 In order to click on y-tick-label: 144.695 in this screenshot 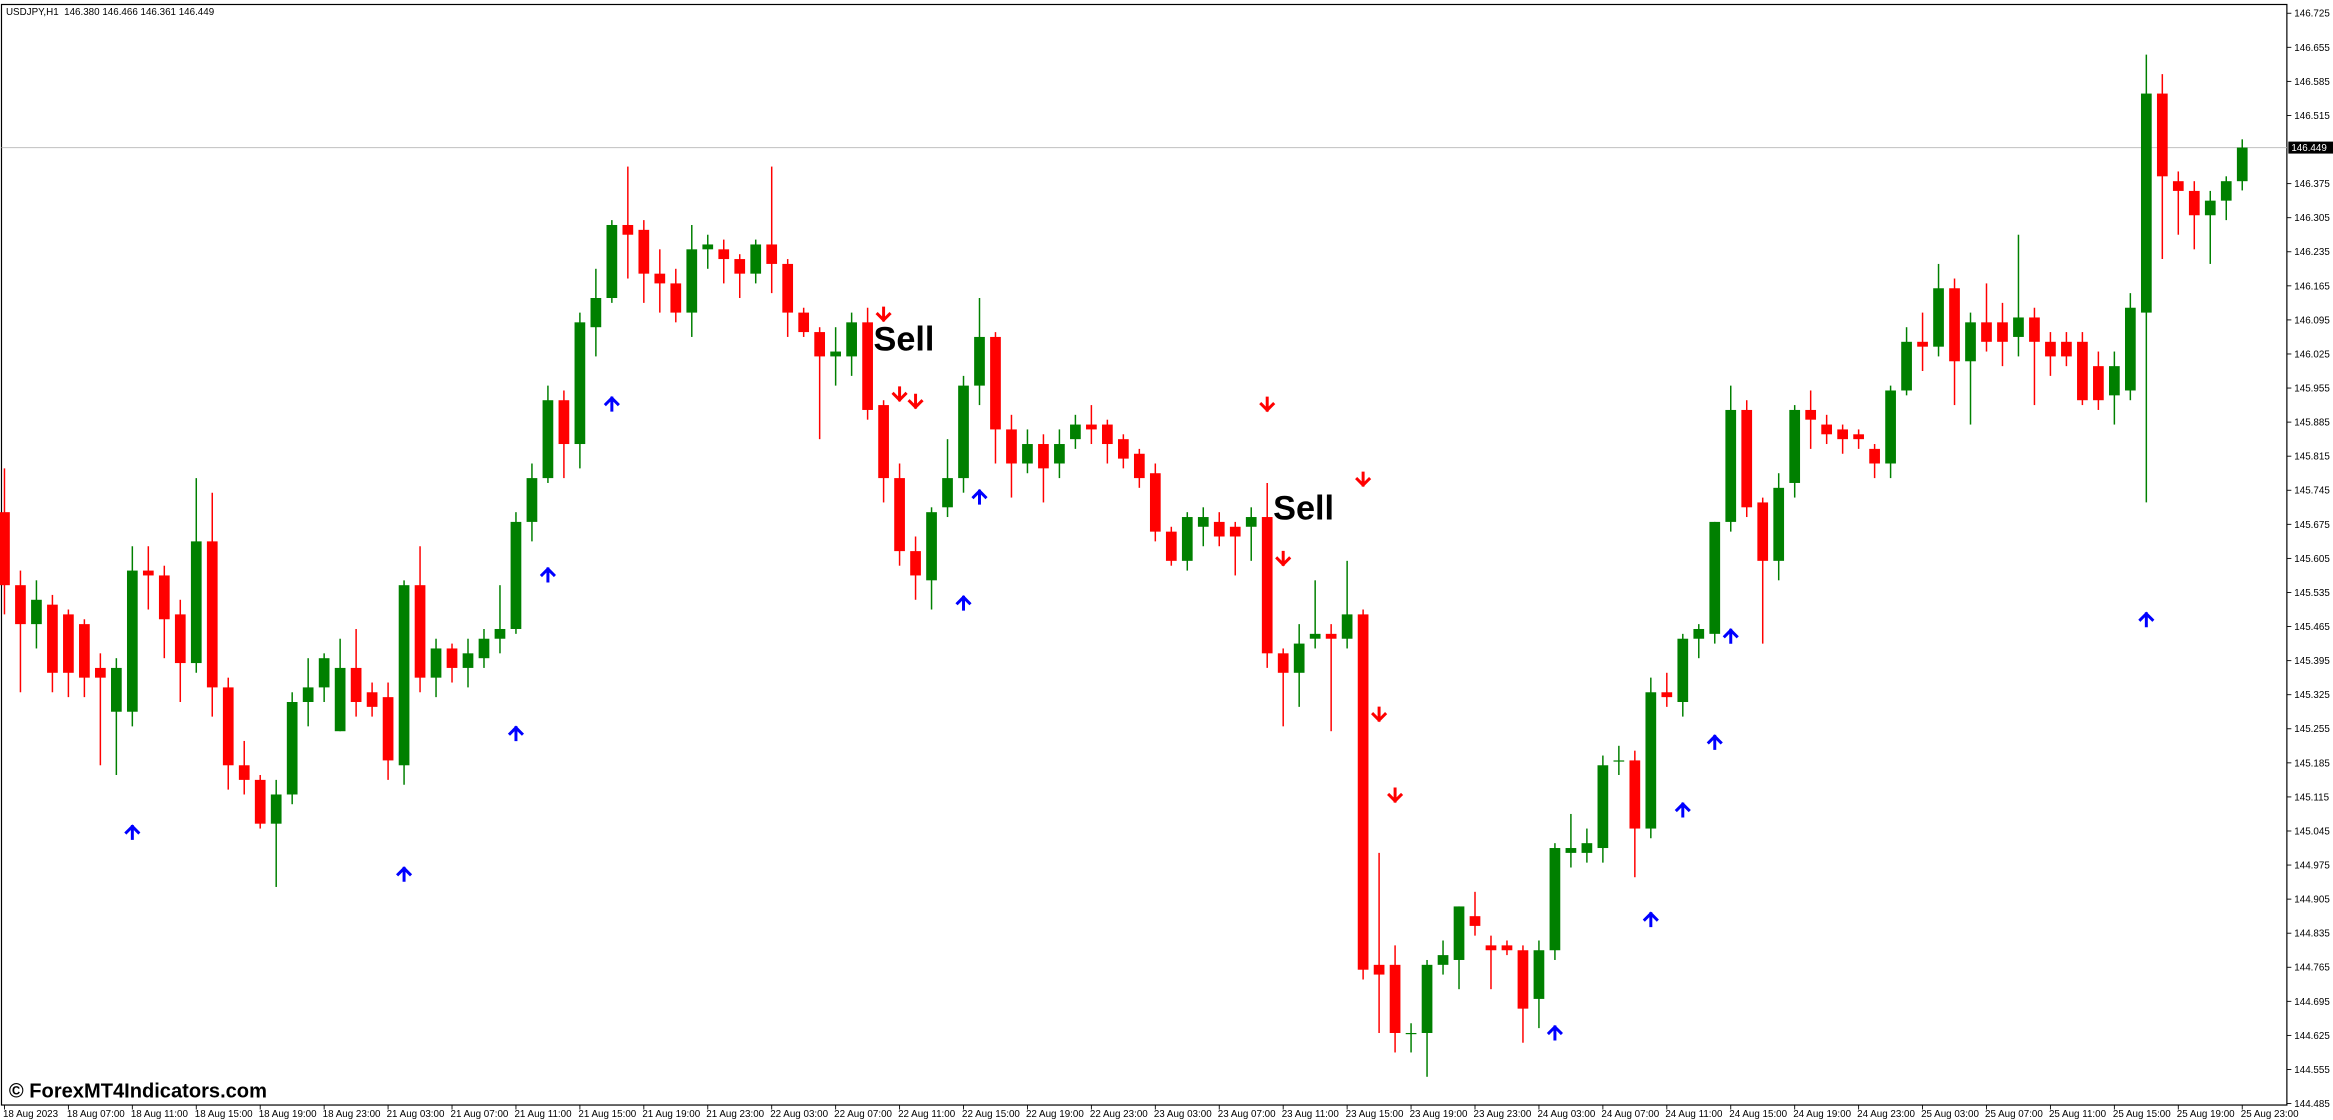, I will do `click(2312, 1002)`.